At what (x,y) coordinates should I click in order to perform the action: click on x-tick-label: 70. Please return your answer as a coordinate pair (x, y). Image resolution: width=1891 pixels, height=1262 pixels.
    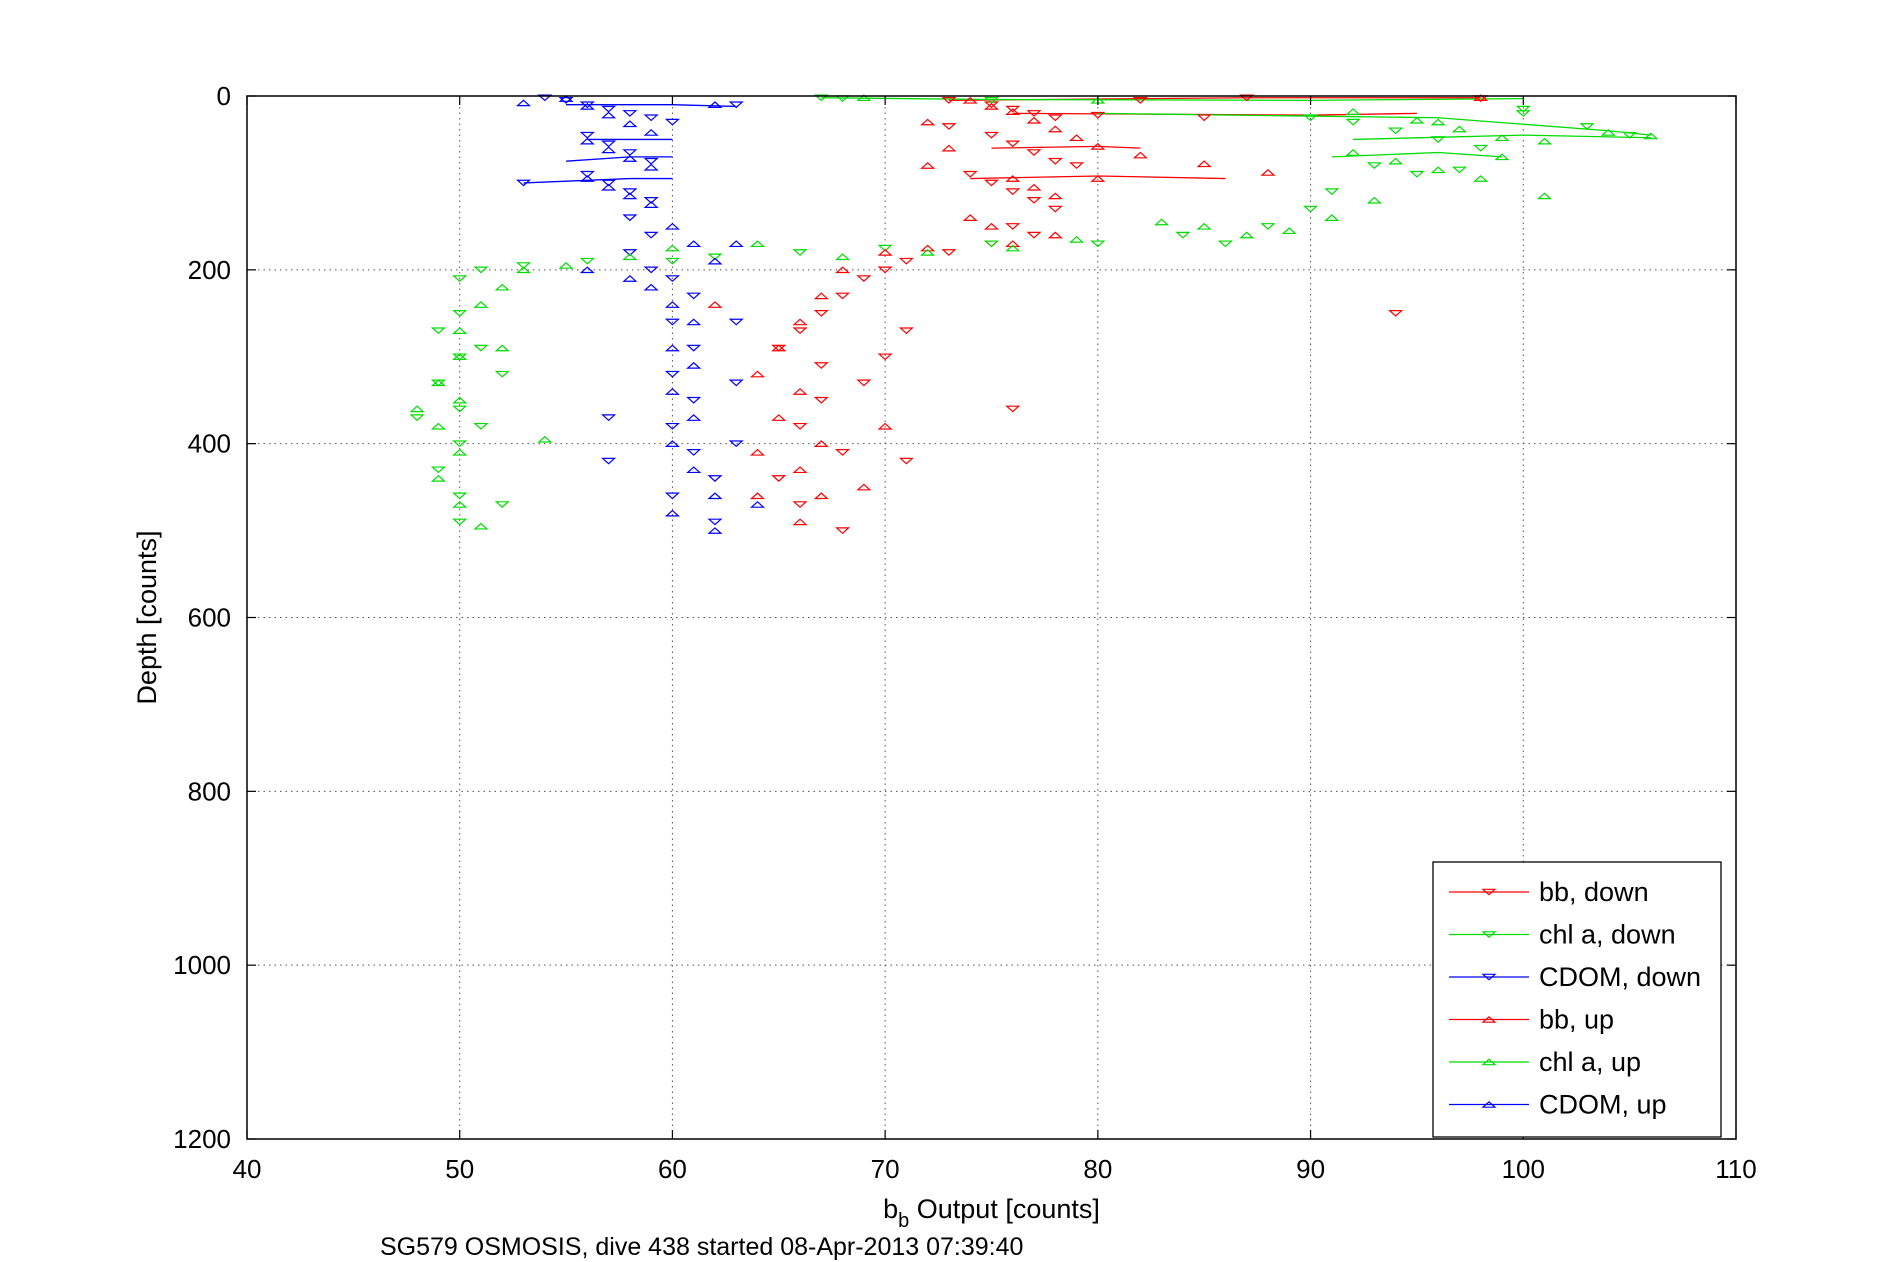
    Looking at the image, I should click on (885, 1169).